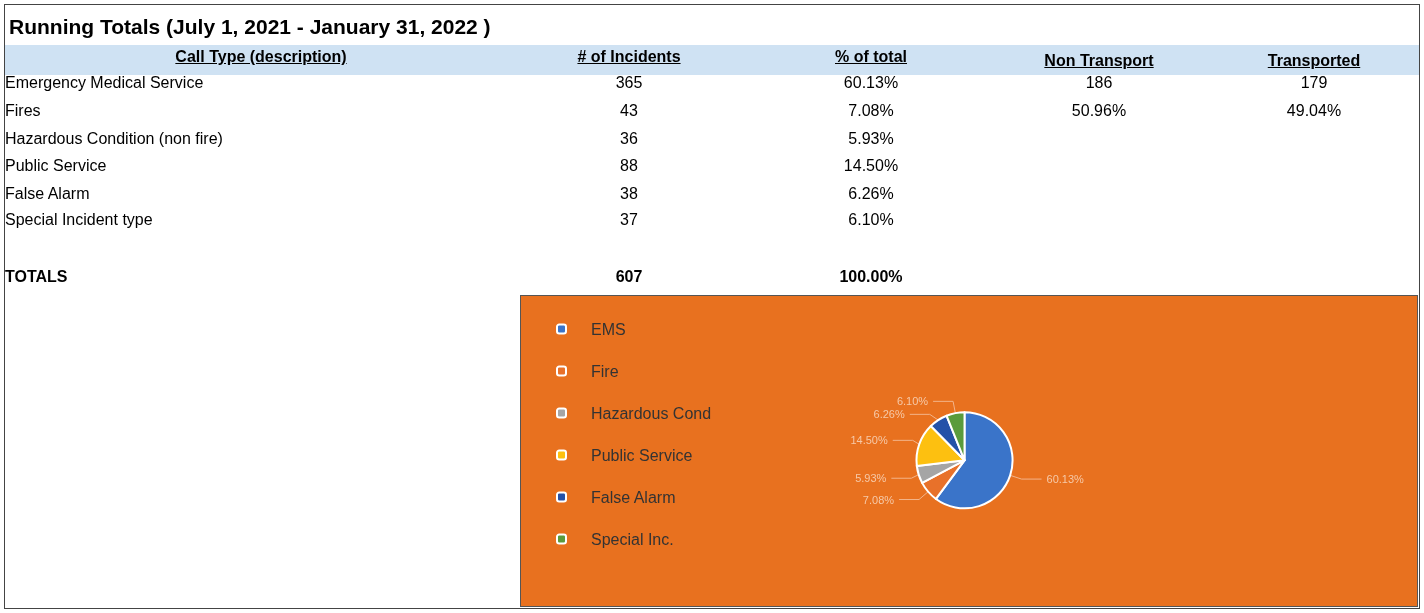 This screenshot has width=1424, height=613. Describe the element at coordinates (47, 194) in the screenshot. I see `text: False Alarm` at that location.